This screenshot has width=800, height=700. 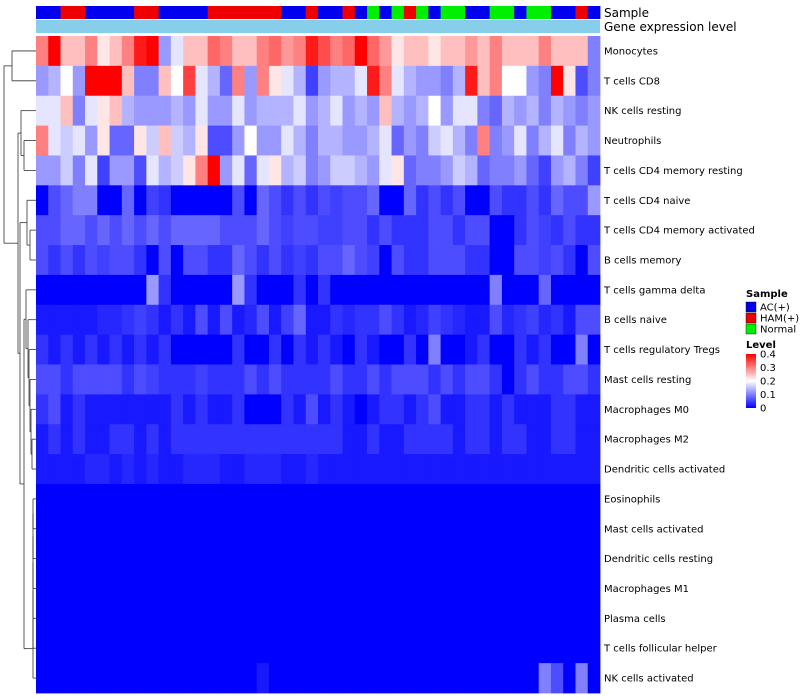 What do you see at coordinates (761, 345) in the screenshot?
I see `level-legend-title: Level` at bounding box center [761, 345].